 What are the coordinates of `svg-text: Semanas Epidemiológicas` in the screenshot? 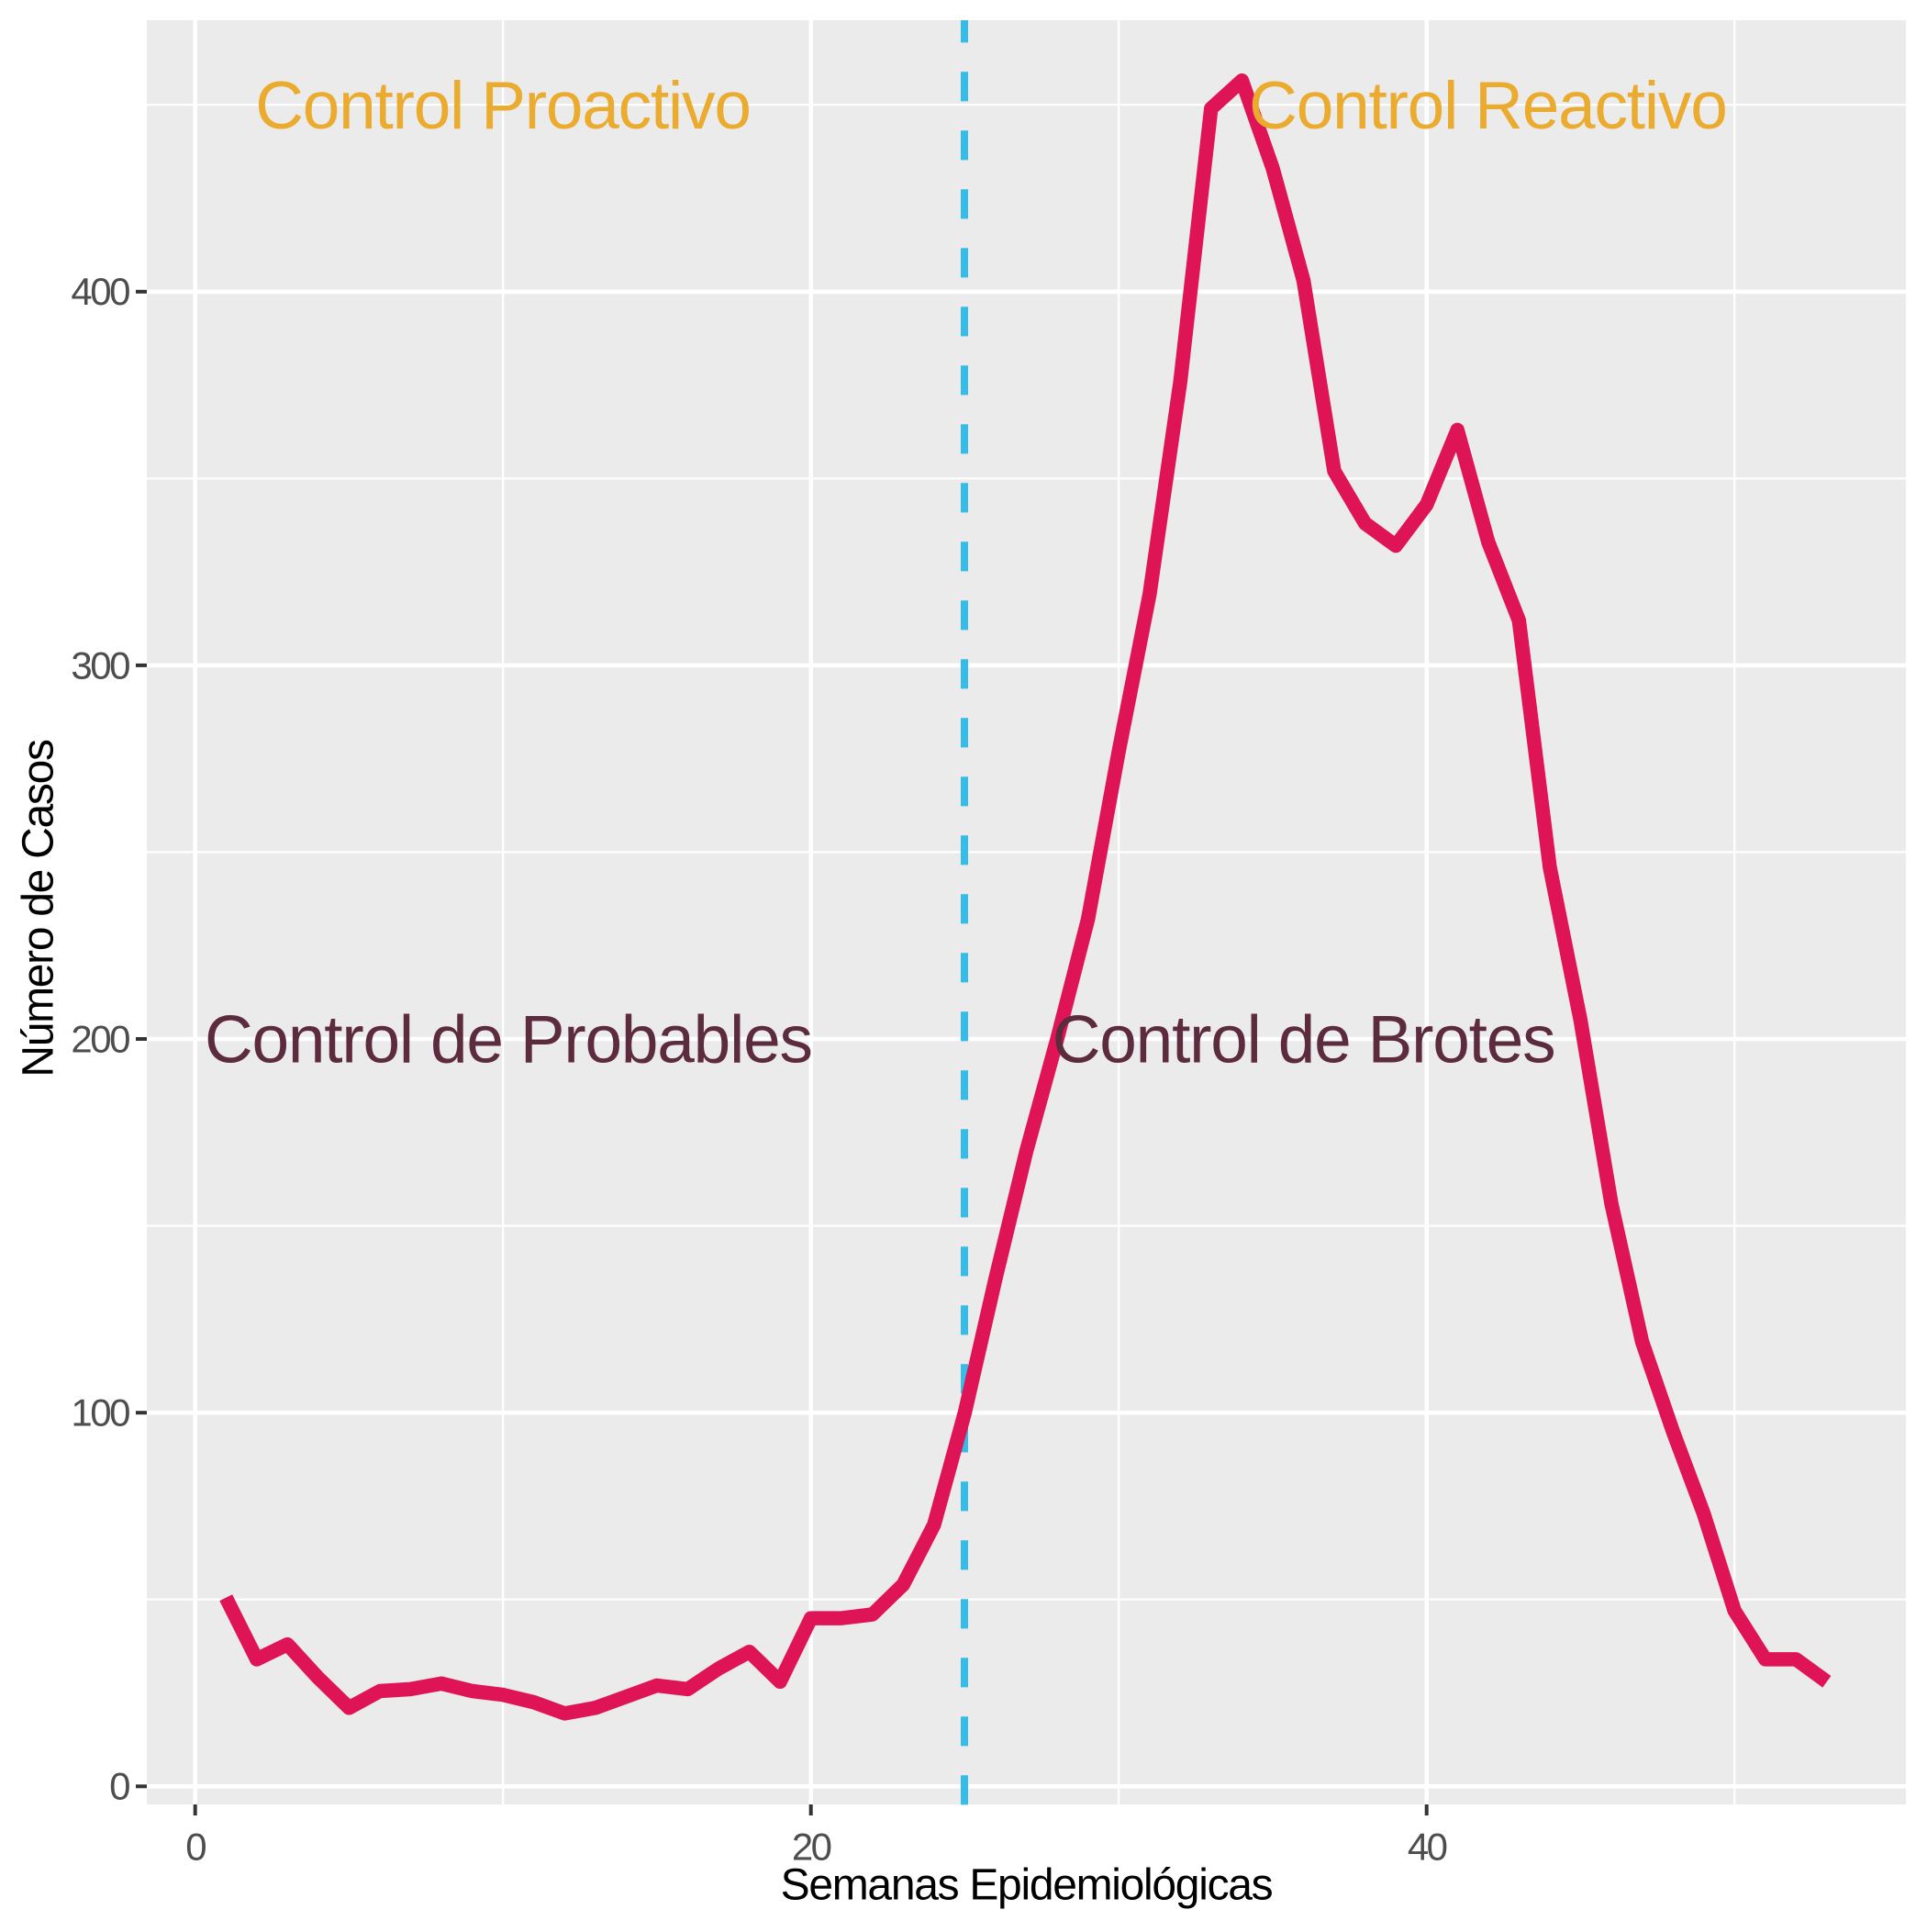 It's located at (1027, 1885).